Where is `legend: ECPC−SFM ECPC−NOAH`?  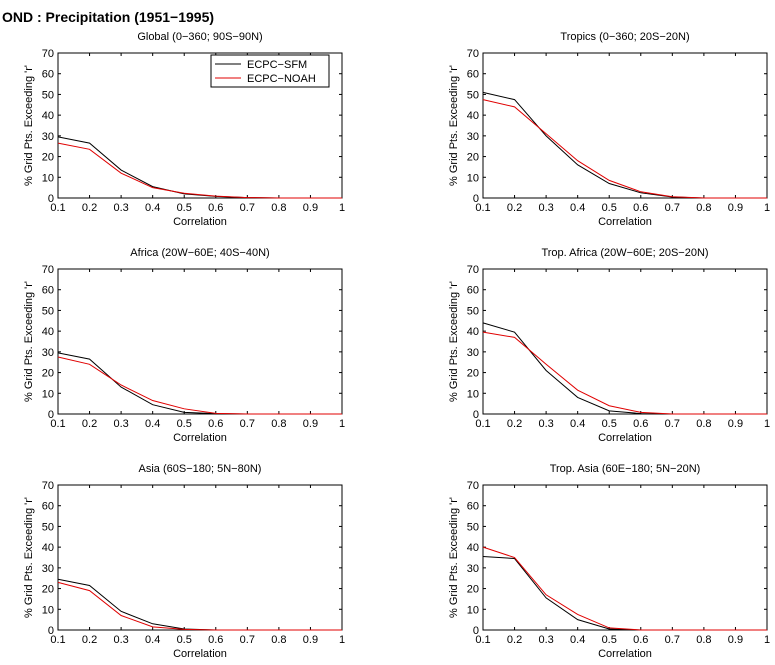 legend: ECPC−SFM ECPC−NOAH is located at coordinates (270, 71).